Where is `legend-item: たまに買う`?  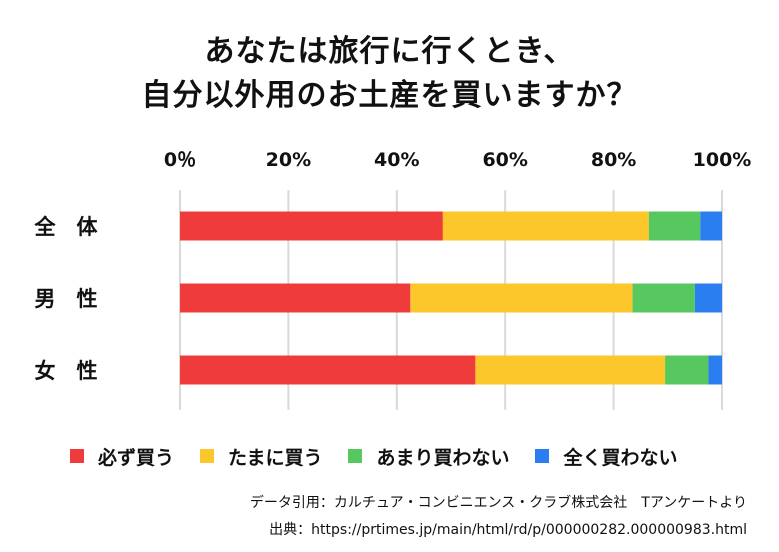 legend-item: たまに買う is located at coordinates (261, 456).